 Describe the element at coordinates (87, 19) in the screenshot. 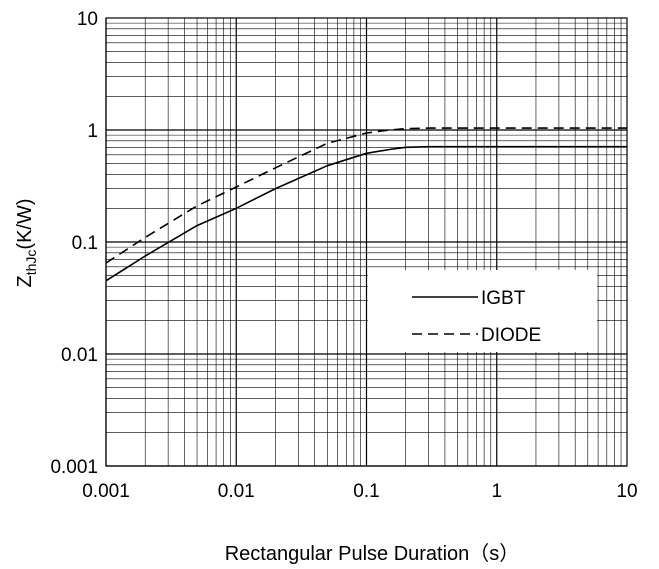

I see `y-tick-label: 10` at that location.